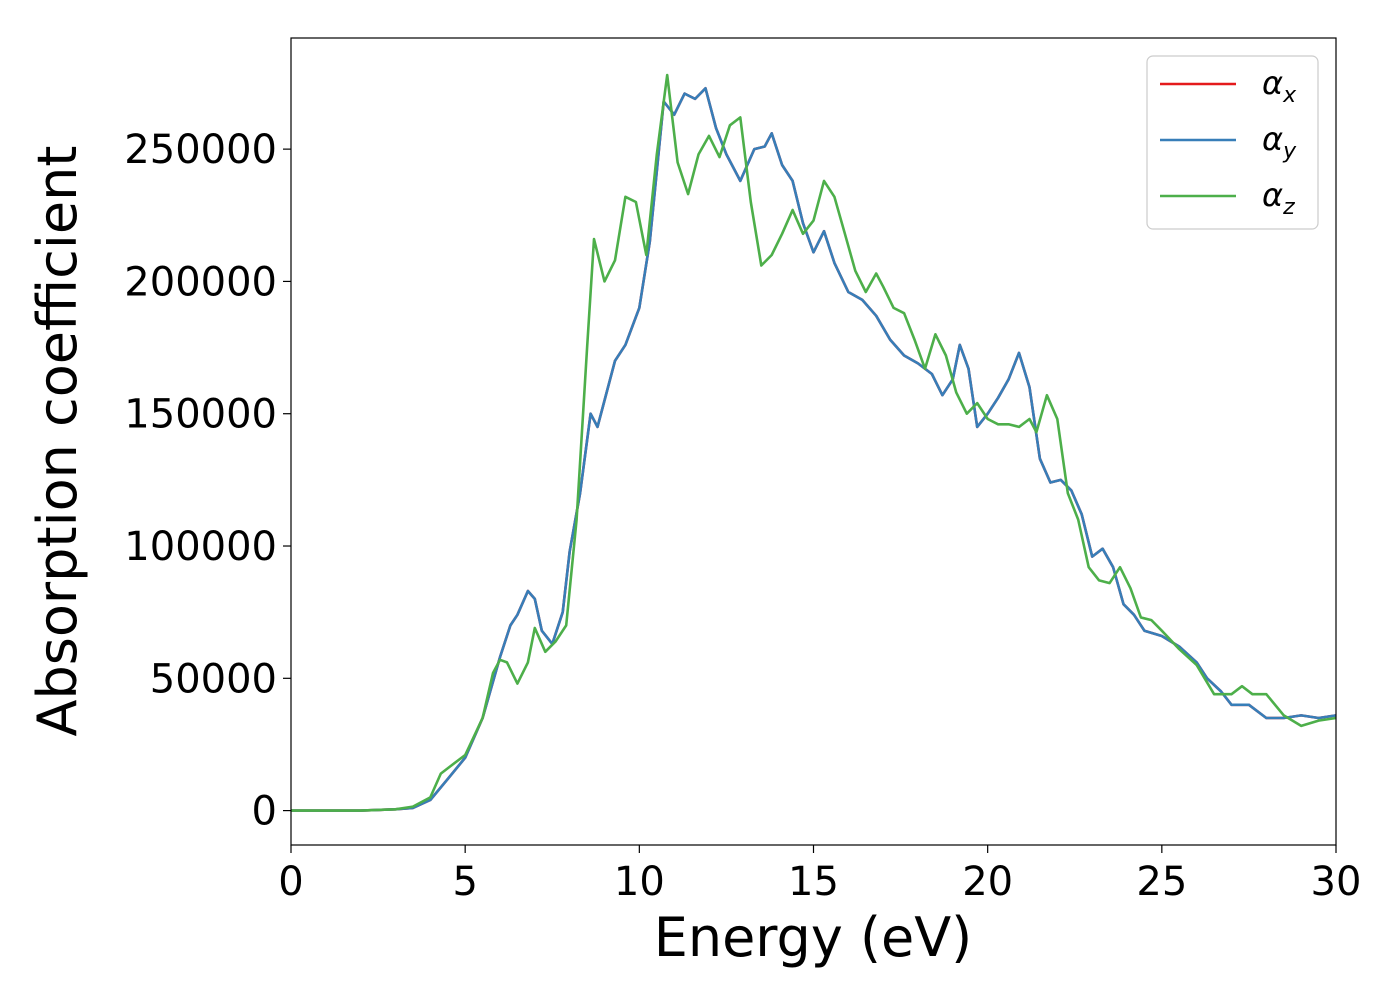 This screenshot has height=1000, width=1400. What do you see at coordinates (464, 882) in the screenshot?
I see `x-tick-label: 5` at bounding box center [464, 882].